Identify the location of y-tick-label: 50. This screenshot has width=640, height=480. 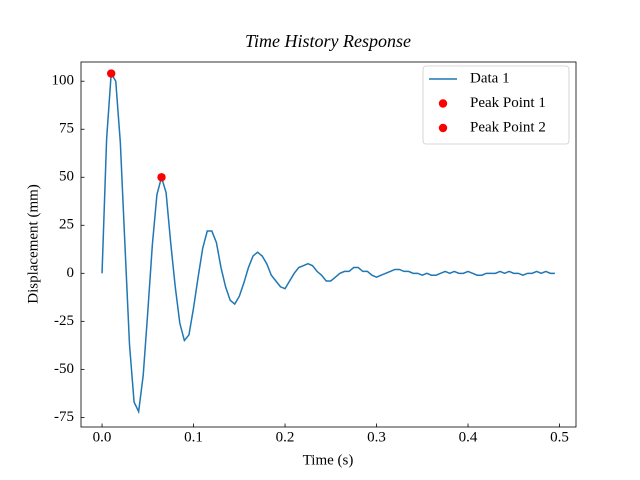
(66, 177).